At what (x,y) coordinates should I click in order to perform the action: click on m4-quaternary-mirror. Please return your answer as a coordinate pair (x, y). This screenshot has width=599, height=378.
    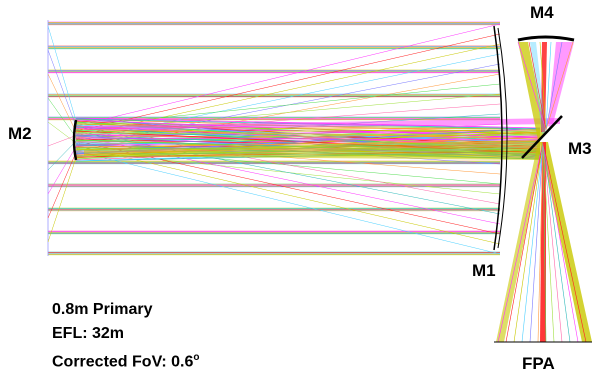
    Looking at the image, I should click on (546, 38).